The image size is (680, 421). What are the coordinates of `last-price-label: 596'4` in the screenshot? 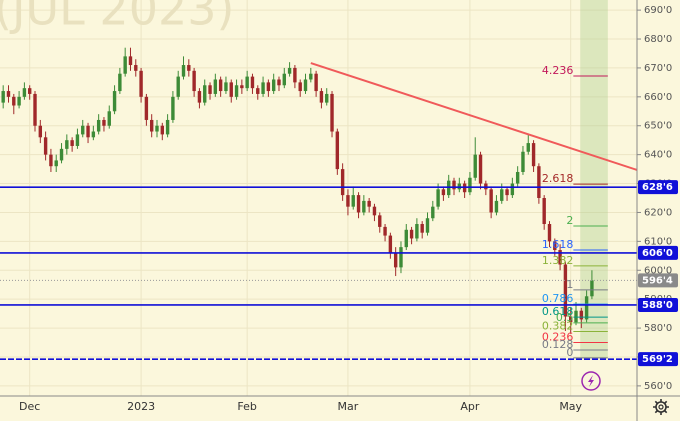 It's located at (657, 280).